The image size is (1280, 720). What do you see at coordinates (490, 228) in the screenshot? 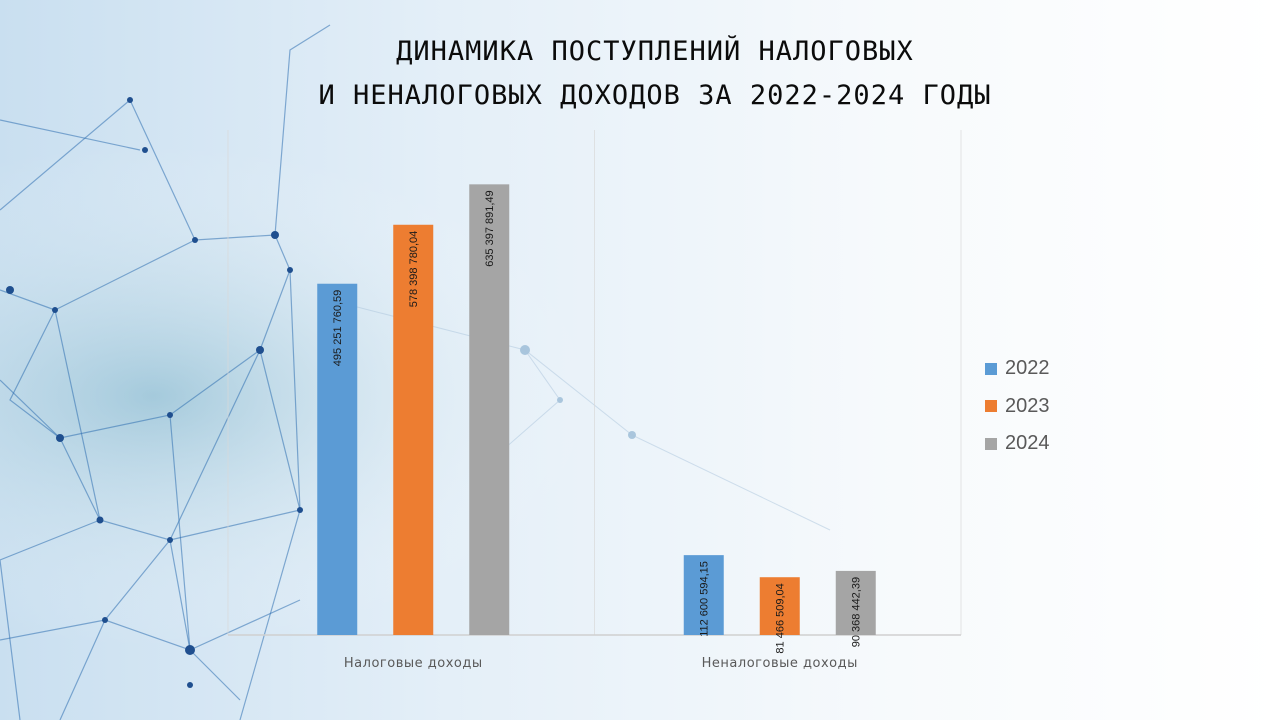
I see `data-label-2024-0: 635 397 891,49` at bounding box center [490, 228].